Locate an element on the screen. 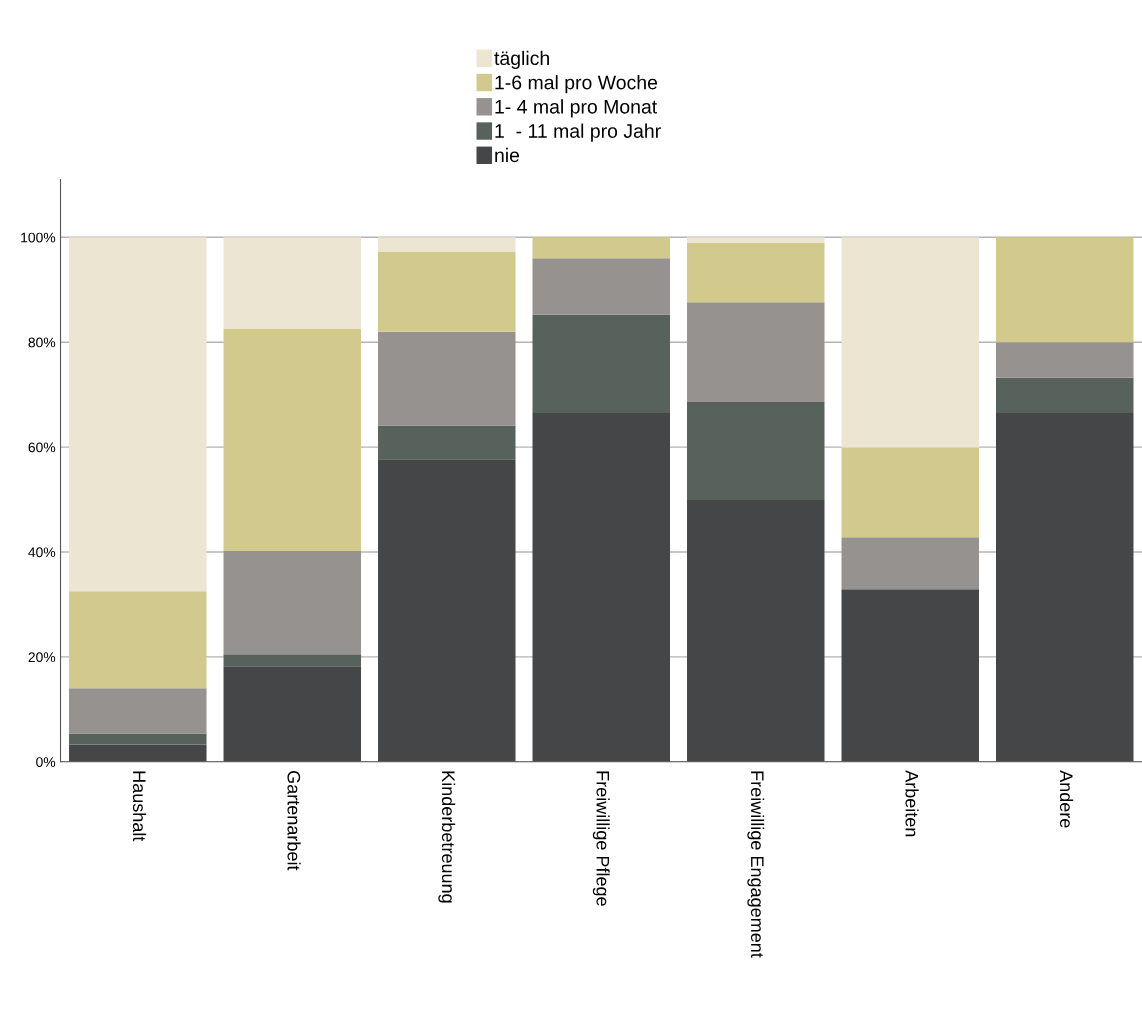 The image size is (1142, 1009). legend-label: nie is located at coordinates (507, 155).